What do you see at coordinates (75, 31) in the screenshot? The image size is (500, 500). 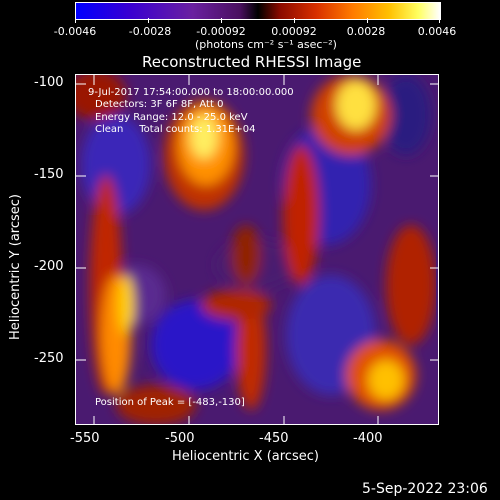 I see `colorbar-label: -0.0046` at bounding box center [75, 31].